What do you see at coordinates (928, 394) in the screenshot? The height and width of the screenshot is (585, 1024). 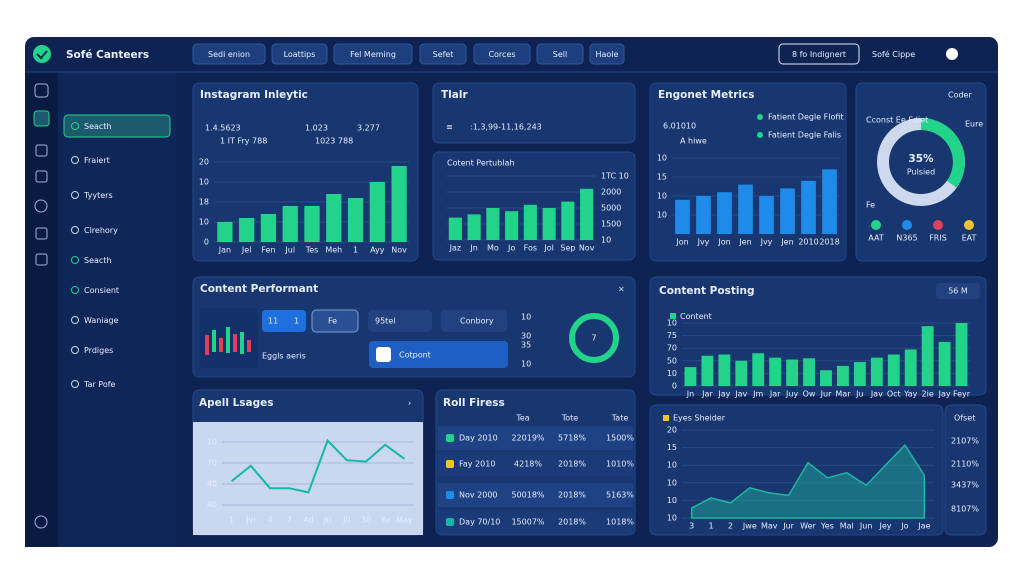 I see `x-tick-label: 2ie` at bounding box center [928, 394].